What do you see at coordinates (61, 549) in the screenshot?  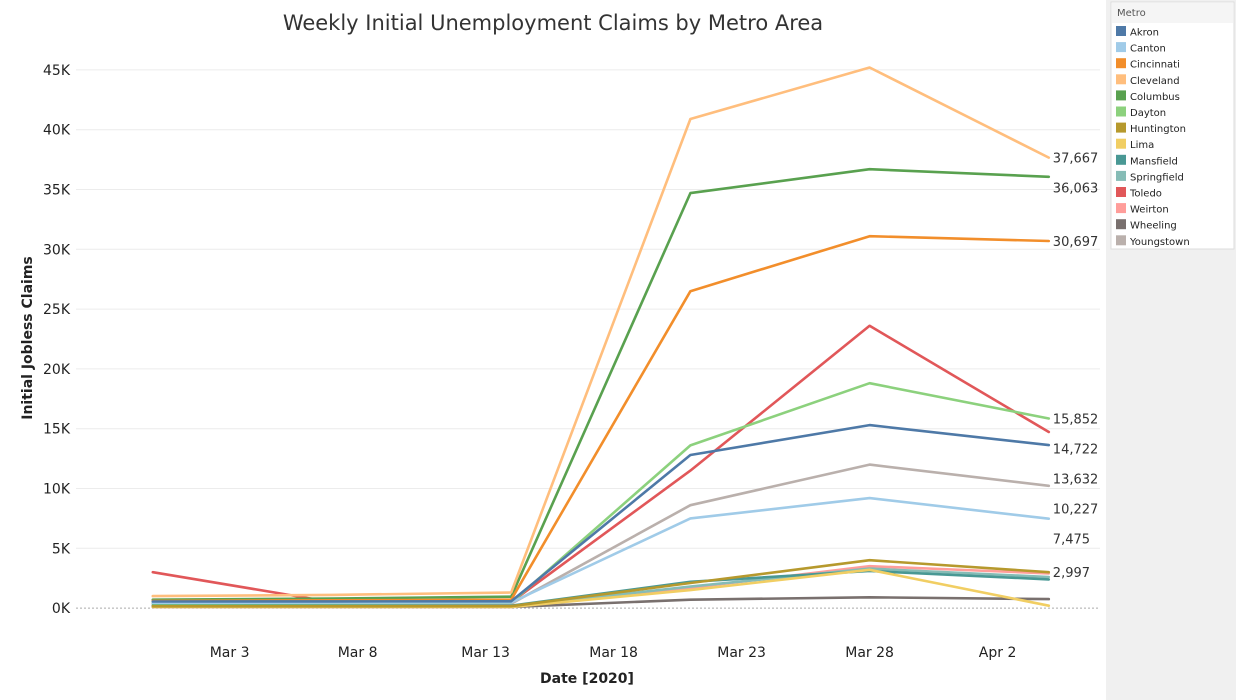 I see `y-tick-label: 5K` at bounding box center [61, 549].